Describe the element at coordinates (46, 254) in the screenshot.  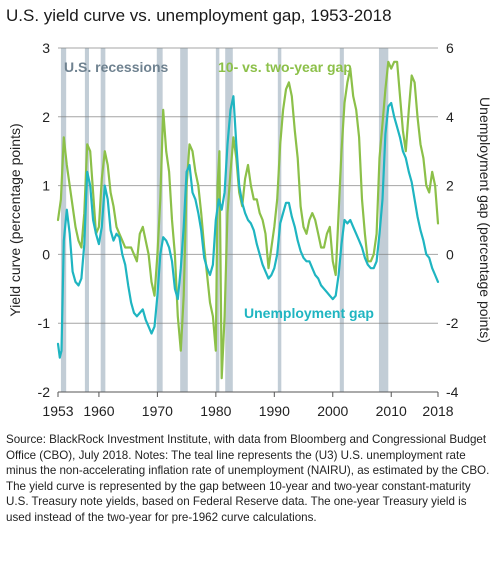
I see `y-tick-label-2: 0` at that location.